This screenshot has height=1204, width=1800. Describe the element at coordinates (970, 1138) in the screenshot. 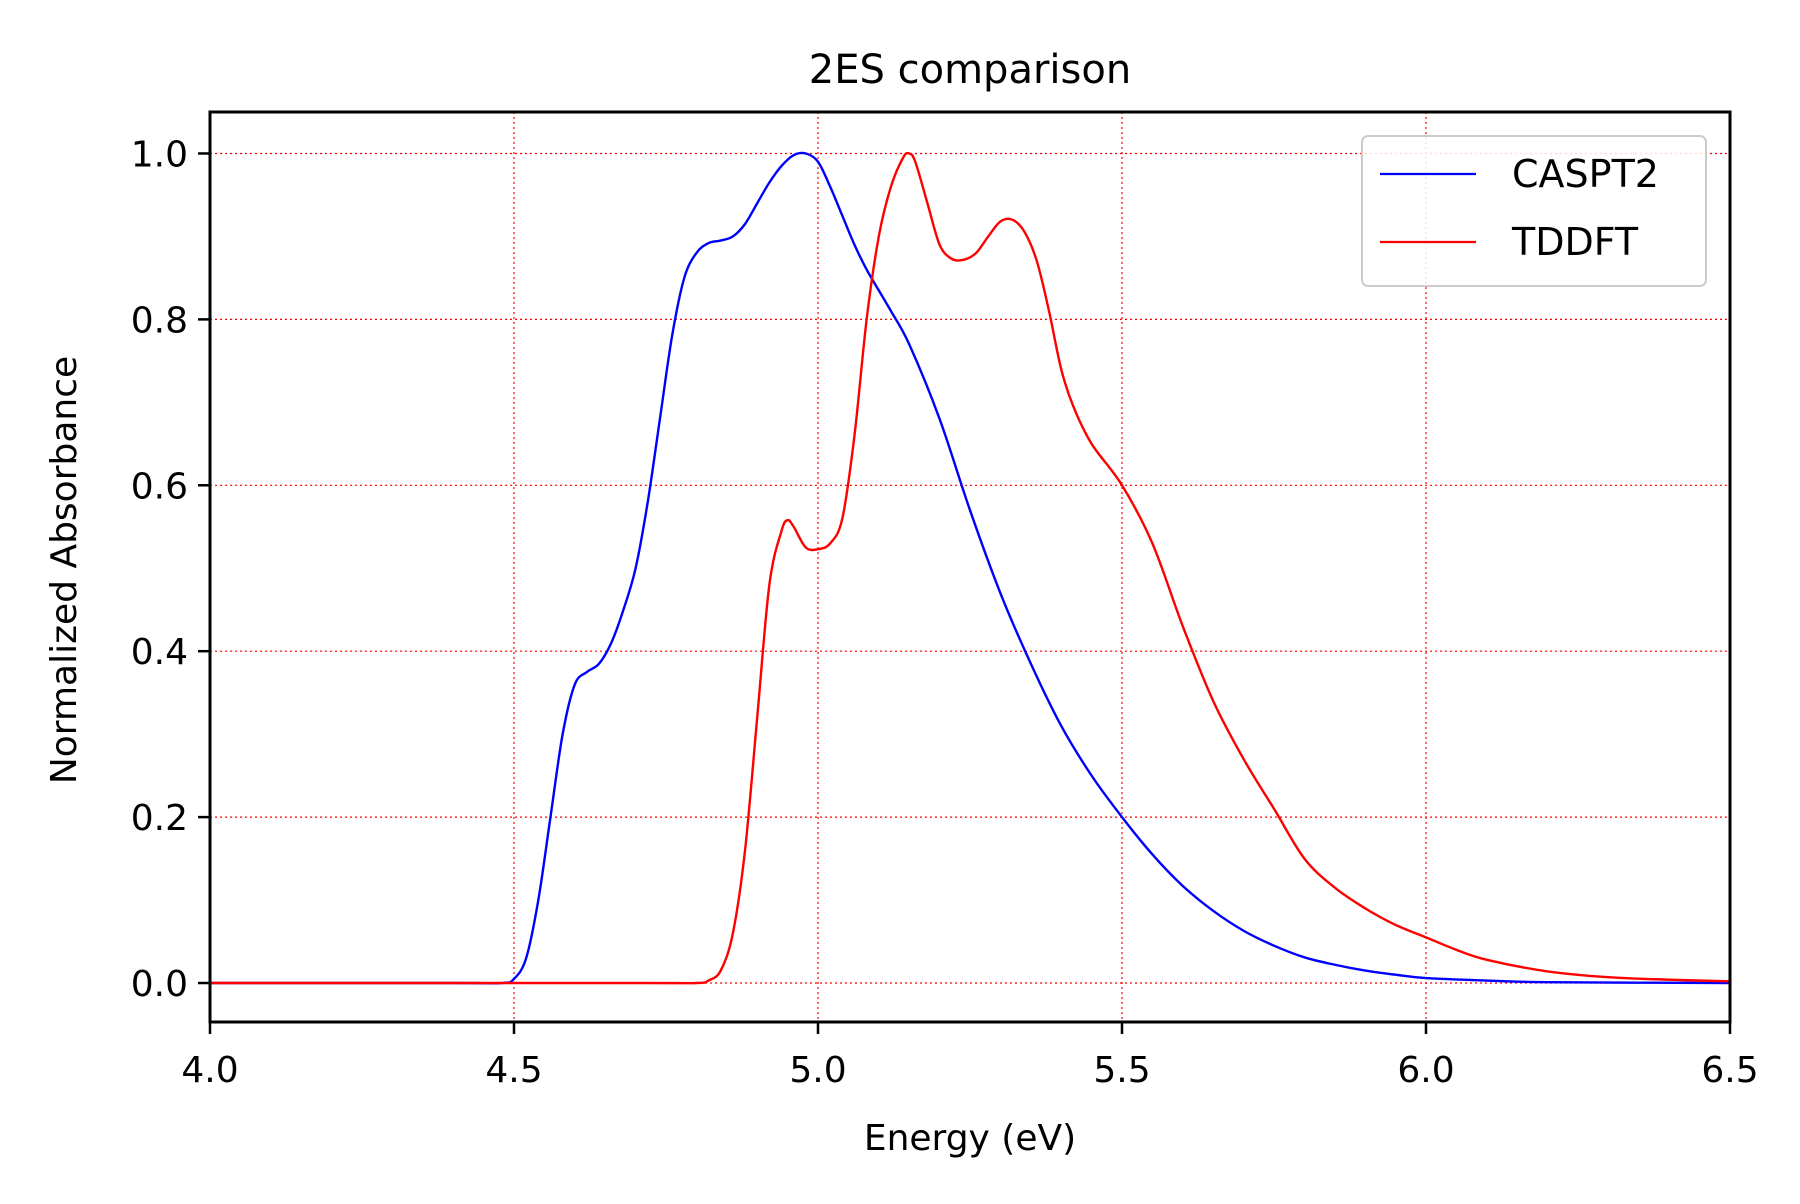

I see `x-axis-label: Energy (eV)` at that location.